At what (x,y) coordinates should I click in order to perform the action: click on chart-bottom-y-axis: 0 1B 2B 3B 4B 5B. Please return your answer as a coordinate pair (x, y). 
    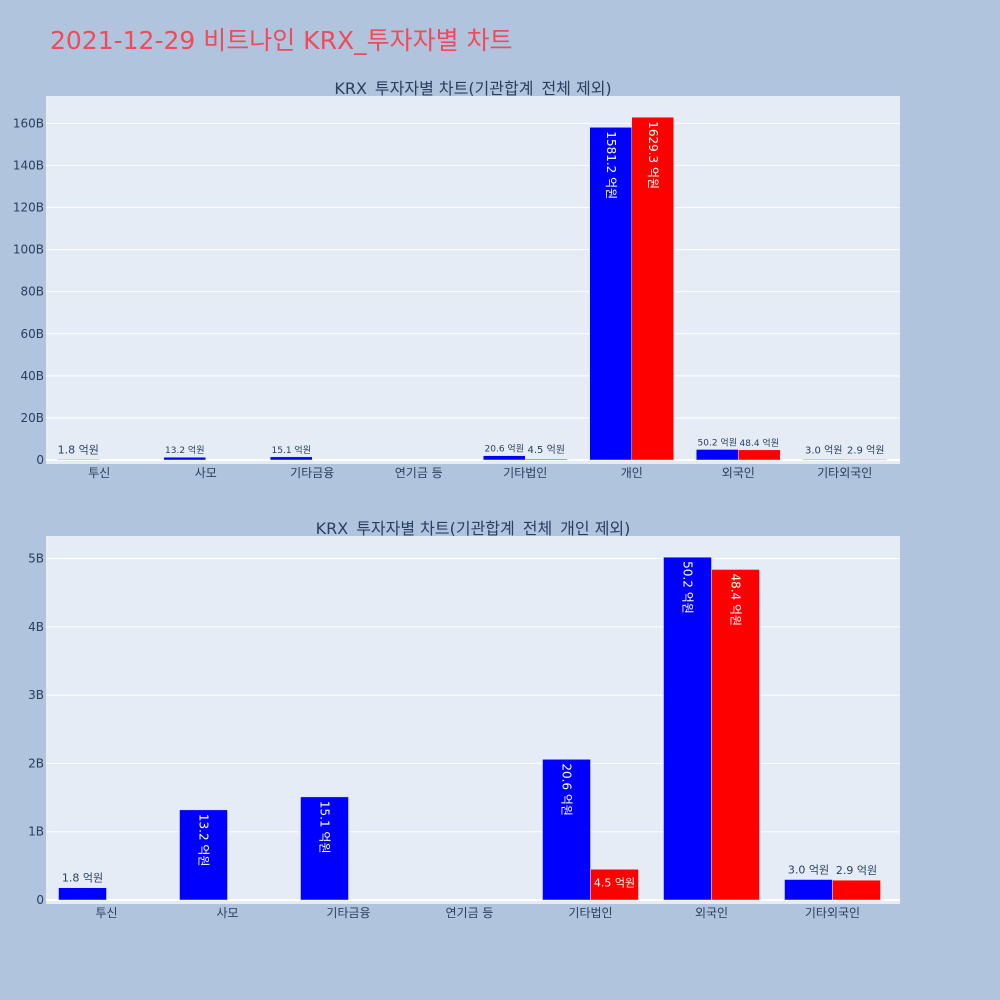
    Looking at the image, I should click on (36, 729).